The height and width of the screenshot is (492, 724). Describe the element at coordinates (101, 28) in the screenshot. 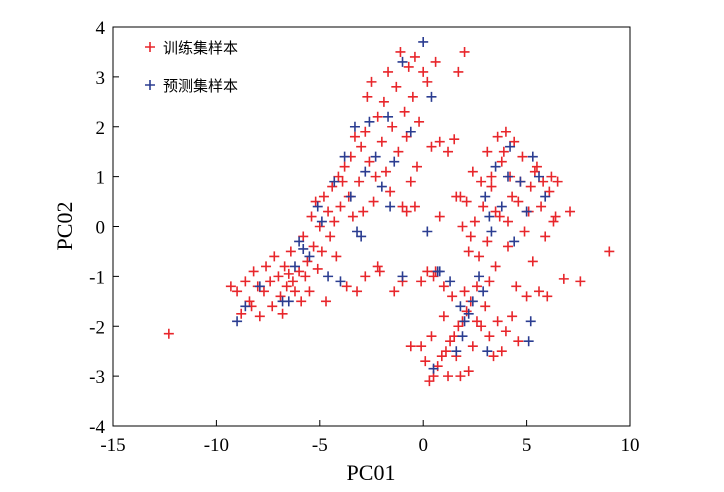

I see `y-tick-label: 4` at that location.